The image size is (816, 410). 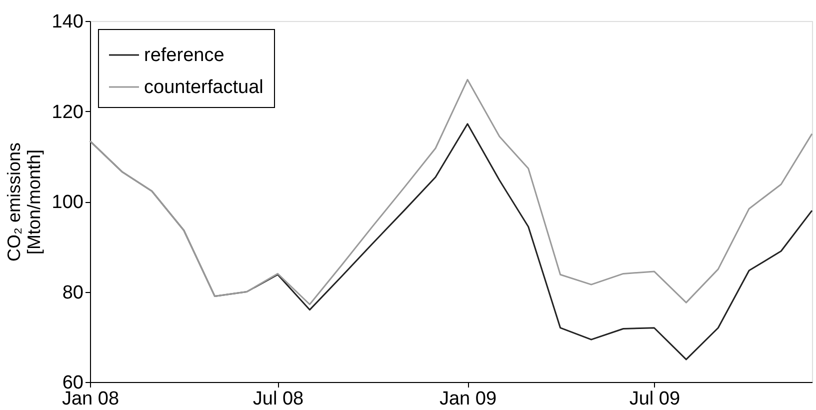 What do you see at coordinates (68, 22) in the screenshot?
I see `y-tick-label: 140` at bounding box center [68, 22].